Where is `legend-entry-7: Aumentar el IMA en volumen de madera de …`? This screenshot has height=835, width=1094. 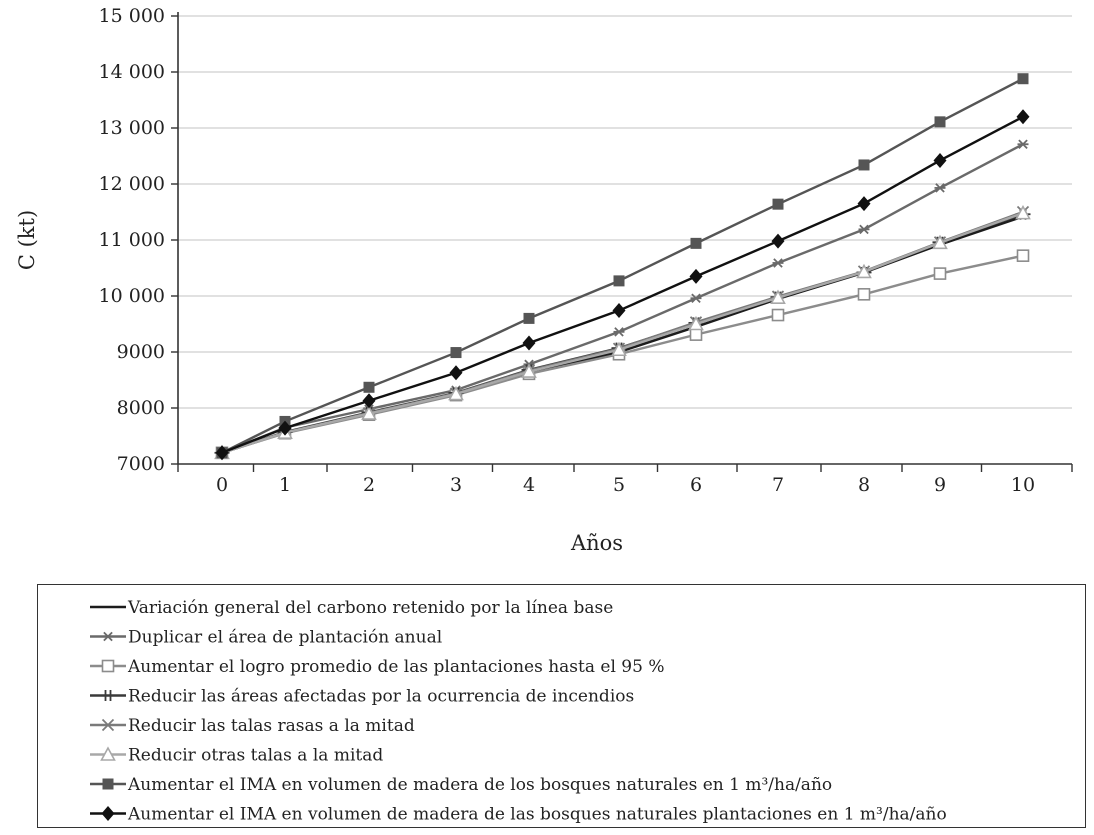
legend-entry-7: Aumentar el IMA en volumen de madera de … is located at coordinates (518, 815).